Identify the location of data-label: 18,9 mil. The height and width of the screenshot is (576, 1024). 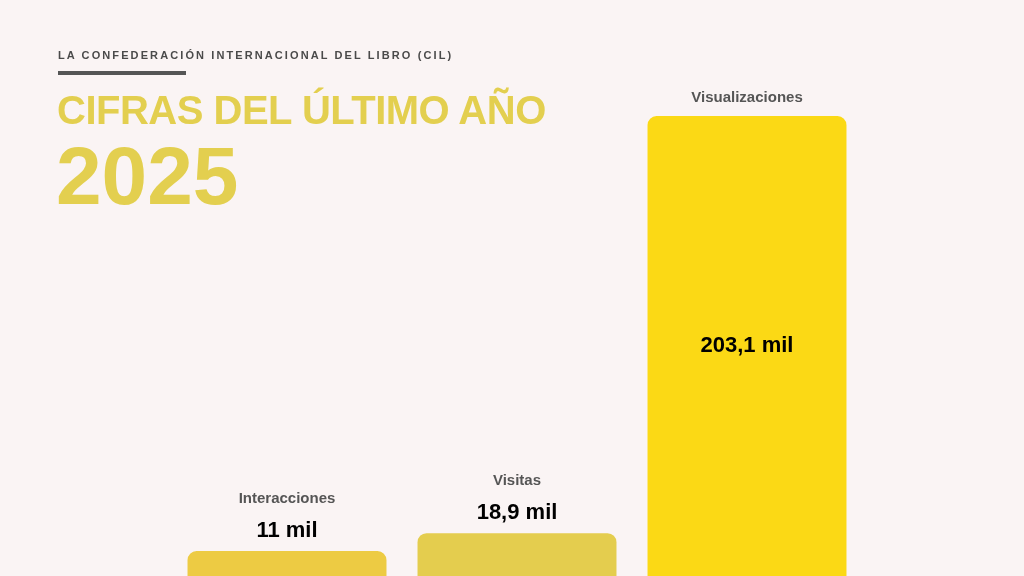
(517, 512).